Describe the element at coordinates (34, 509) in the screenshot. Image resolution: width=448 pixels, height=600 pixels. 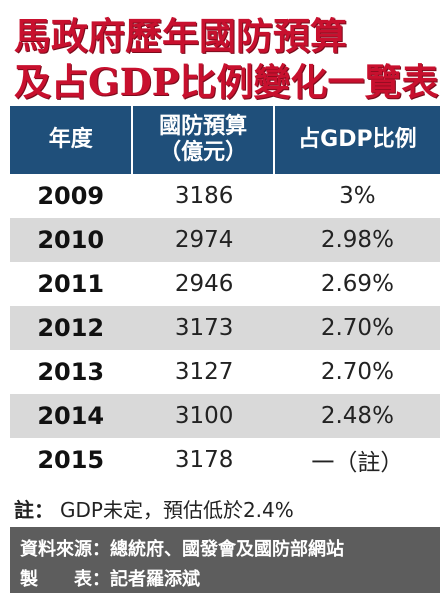
I see `footnote-label: 註：` at that location.